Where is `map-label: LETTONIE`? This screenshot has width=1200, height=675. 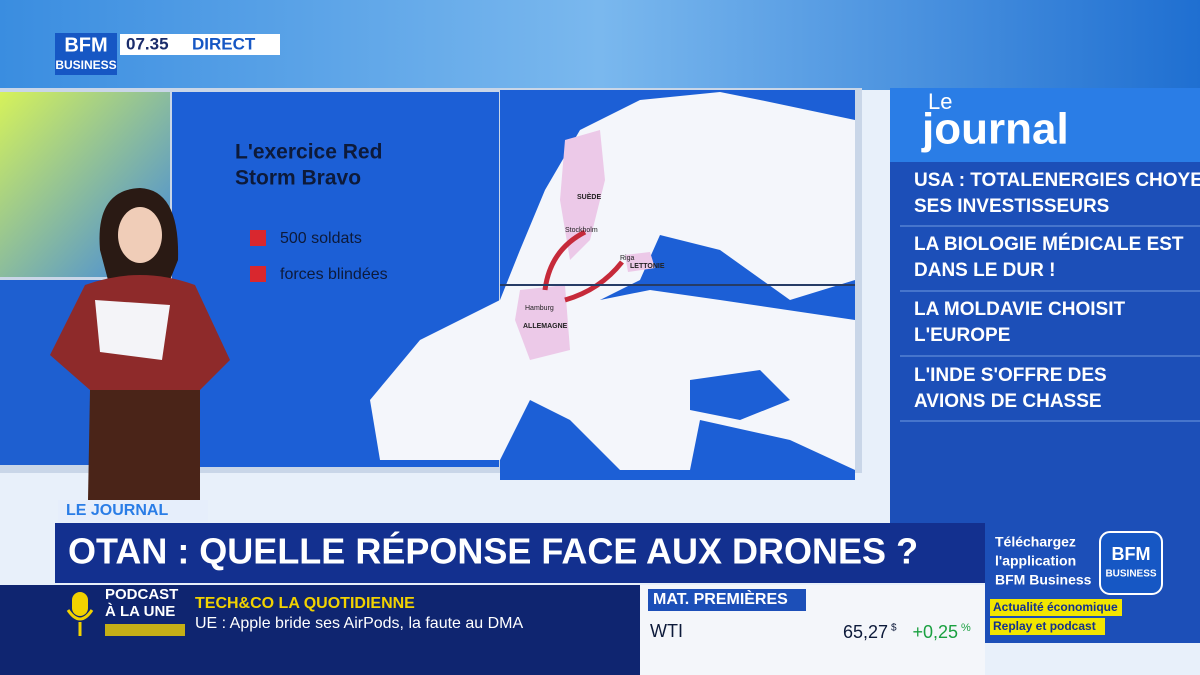
map-label: LETTONIE is located at coordinates (647, 266).